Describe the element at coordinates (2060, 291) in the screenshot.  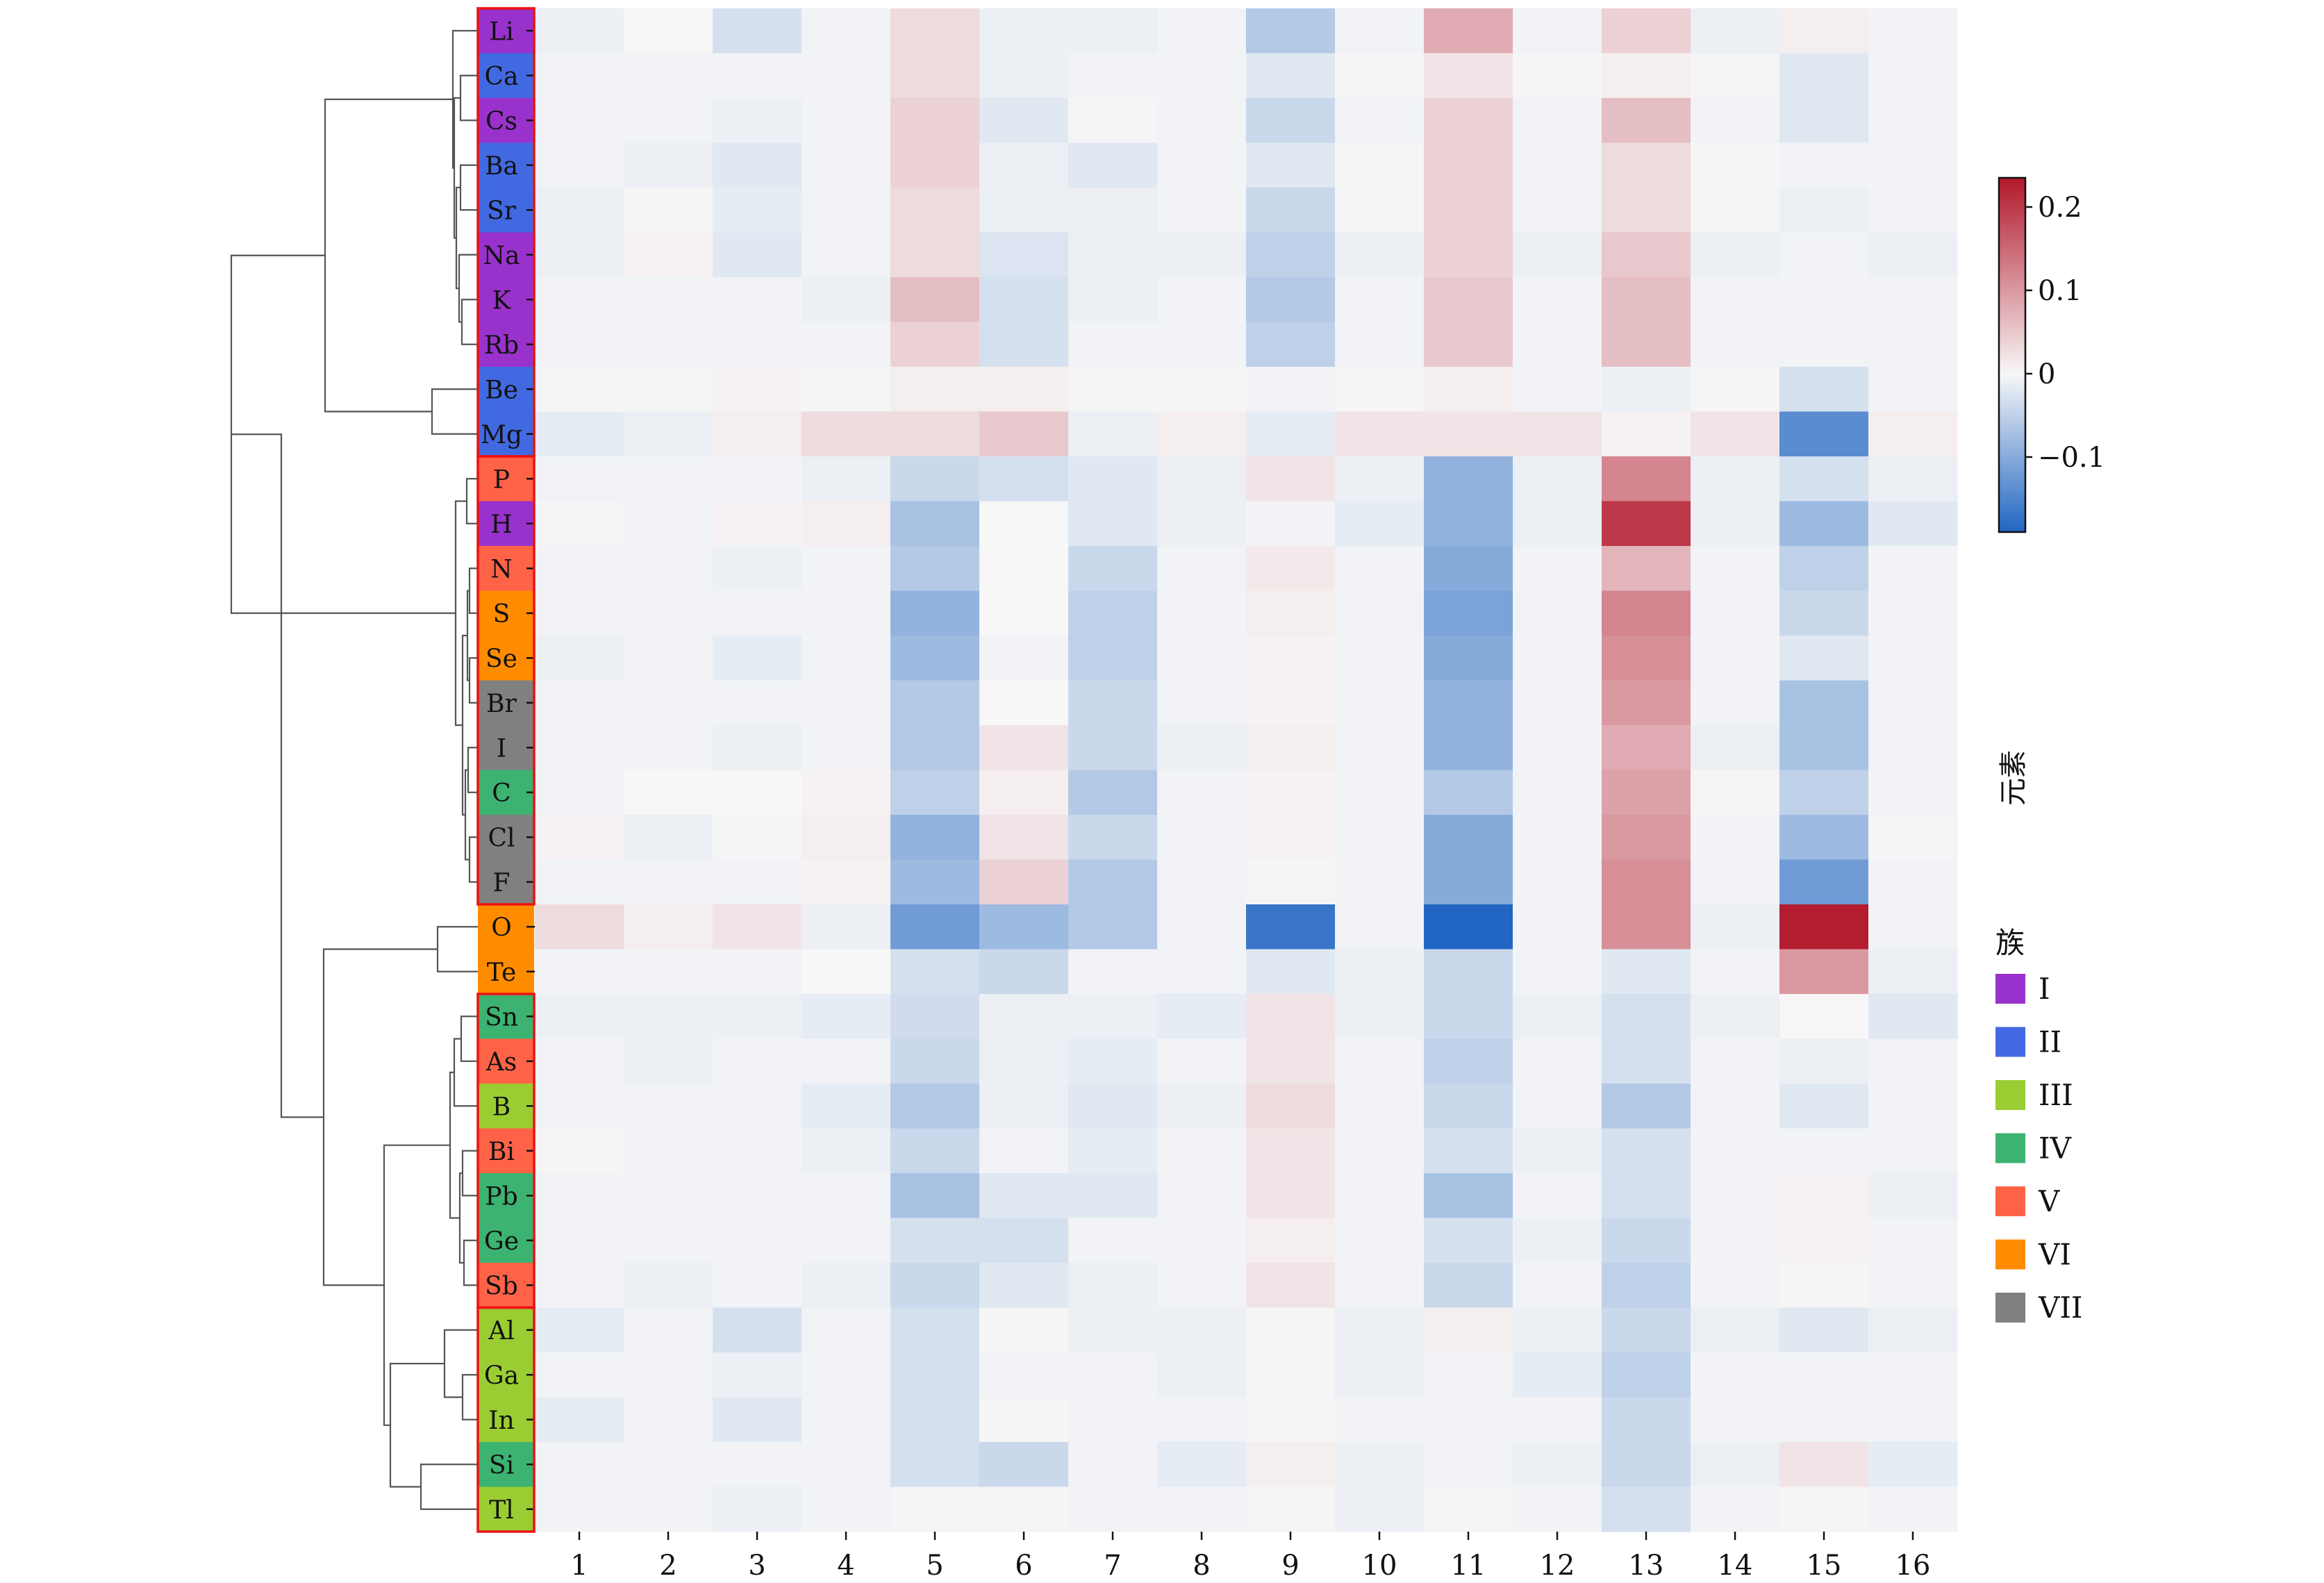
I see `colorbar-tick-label: 0.1` at that location.